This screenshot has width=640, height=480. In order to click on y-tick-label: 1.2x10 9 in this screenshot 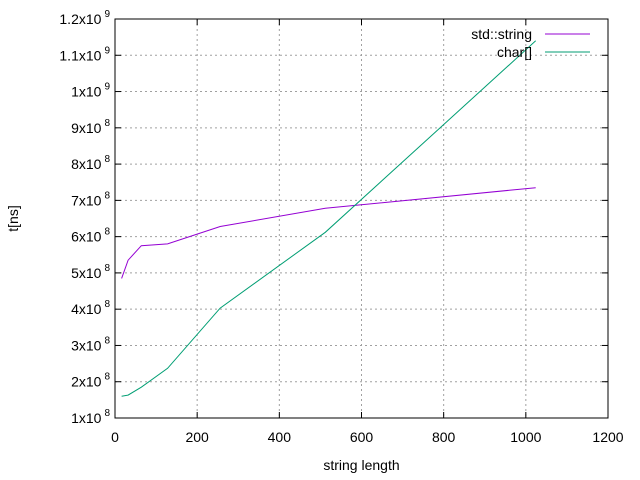, I will do `click(84, 18)`.